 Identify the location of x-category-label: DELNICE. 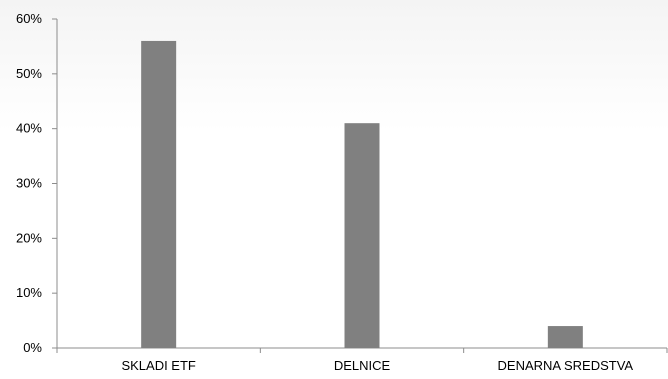
(362, 365).